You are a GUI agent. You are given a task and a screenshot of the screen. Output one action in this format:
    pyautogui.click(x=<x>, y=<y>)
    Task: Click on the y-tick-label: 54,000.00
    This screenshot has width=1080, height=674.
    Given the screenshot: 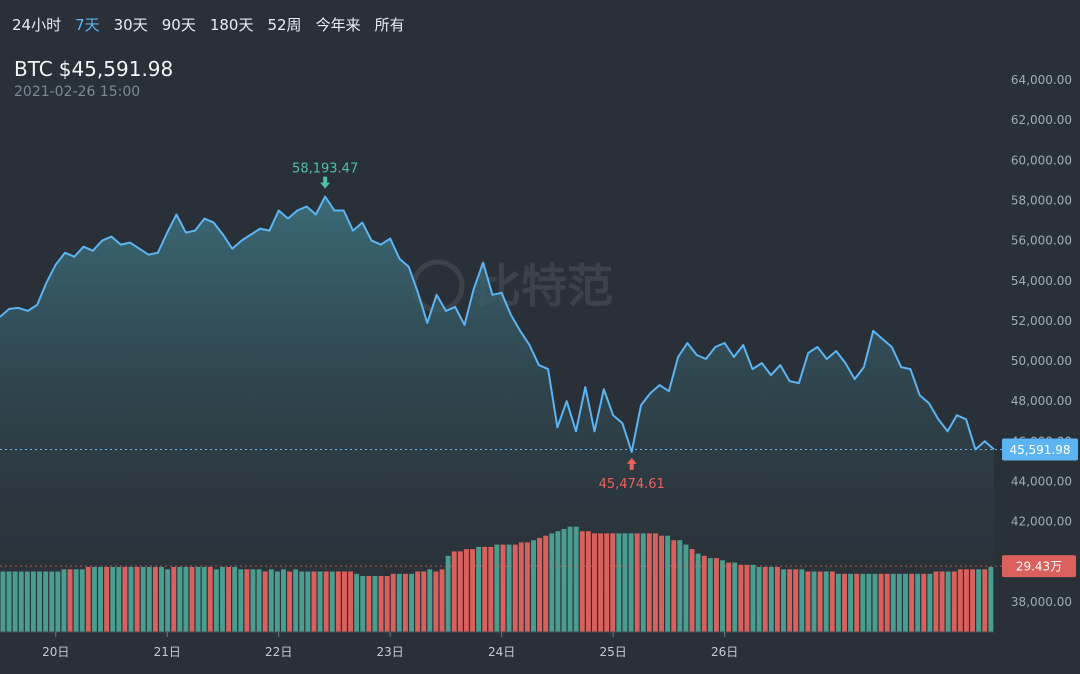 What is the action you would take?
    pyautogui.click(x=1041, y=281)
    